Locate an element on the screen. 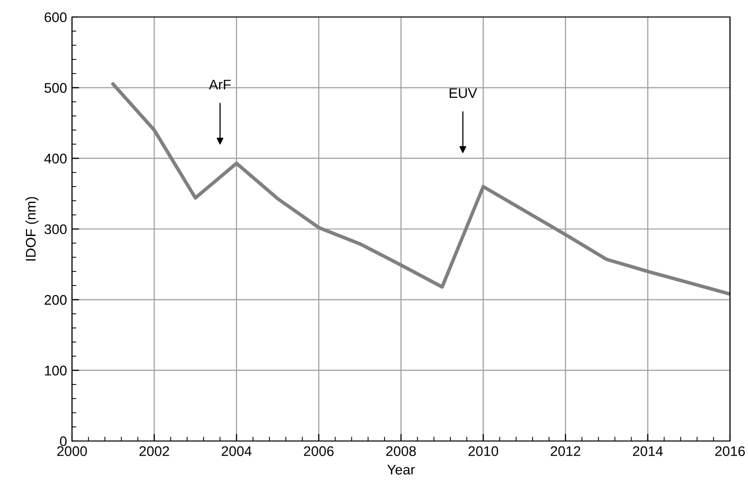 This screenshot has width=748, height=498. x-tick-label: 2014 is located at coordinates (648, 451).